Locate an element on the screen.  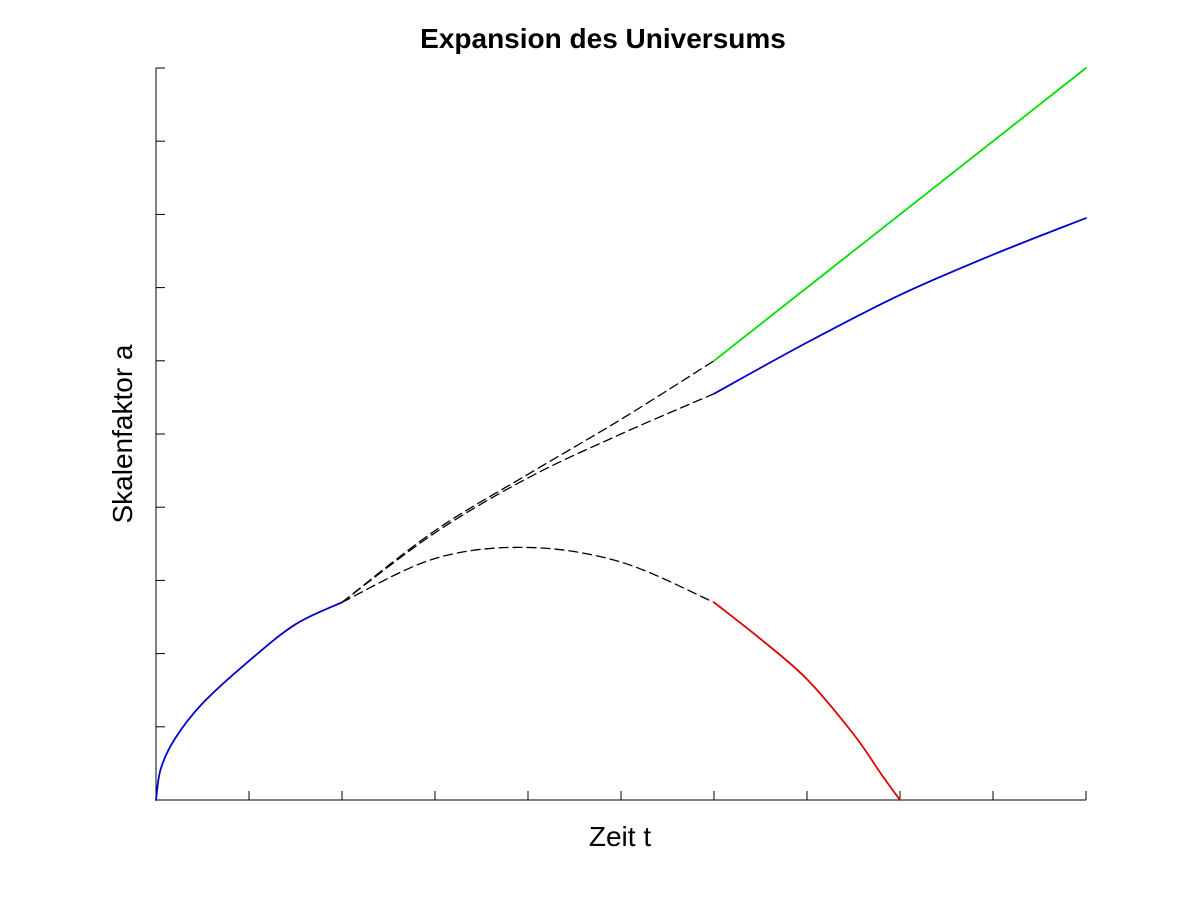
x-axis-label: Zeit t is located at coordinates (620, 836).